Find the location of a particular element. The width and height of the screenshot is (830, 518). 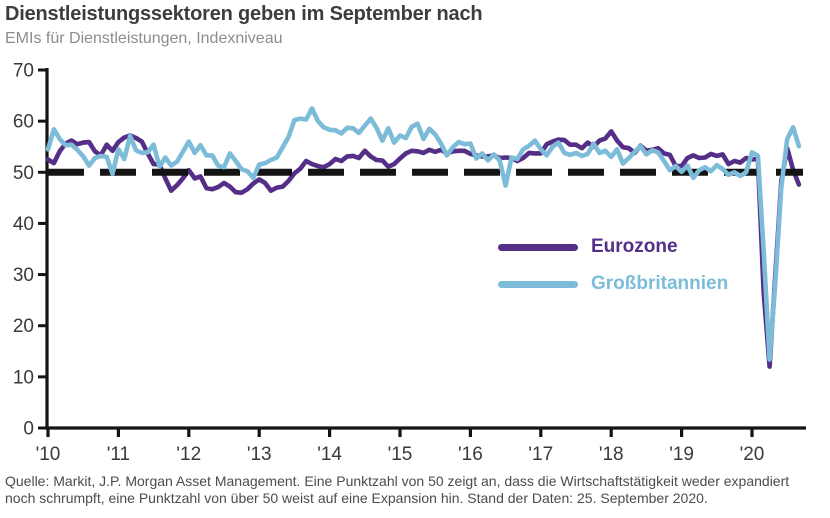

eurozone-line-swatch is located at coordinates (538, 247).